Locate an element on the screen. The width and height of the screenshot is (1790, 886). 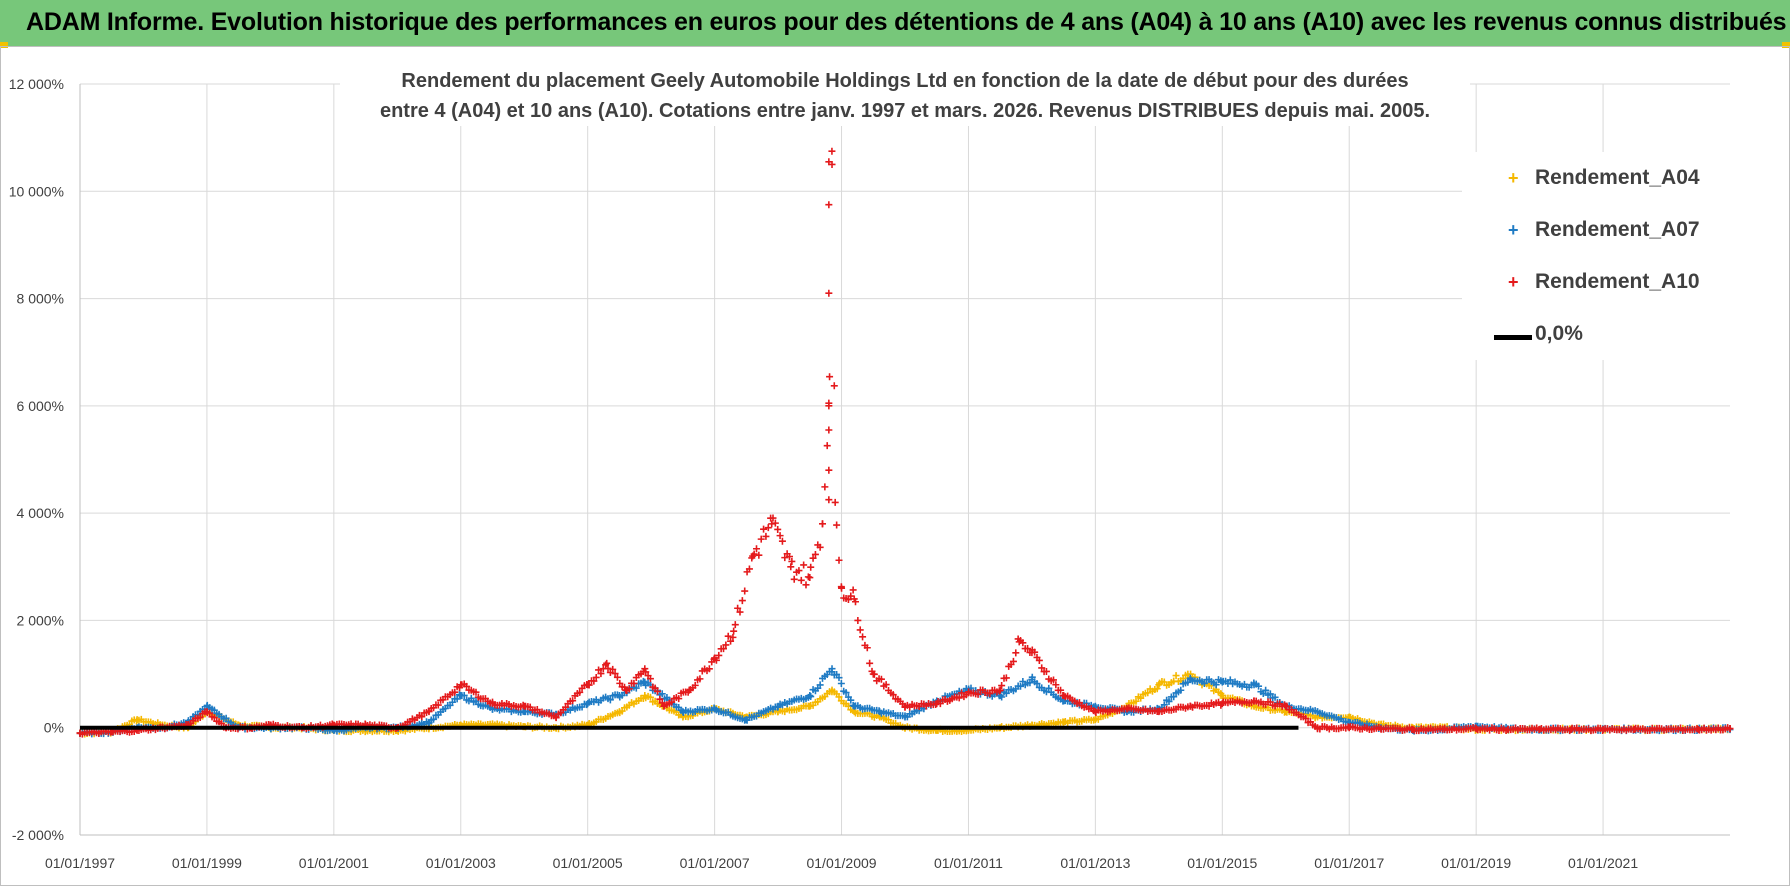
x-tick-label: 01/01/2017 is located at coordinates (1349, 863).